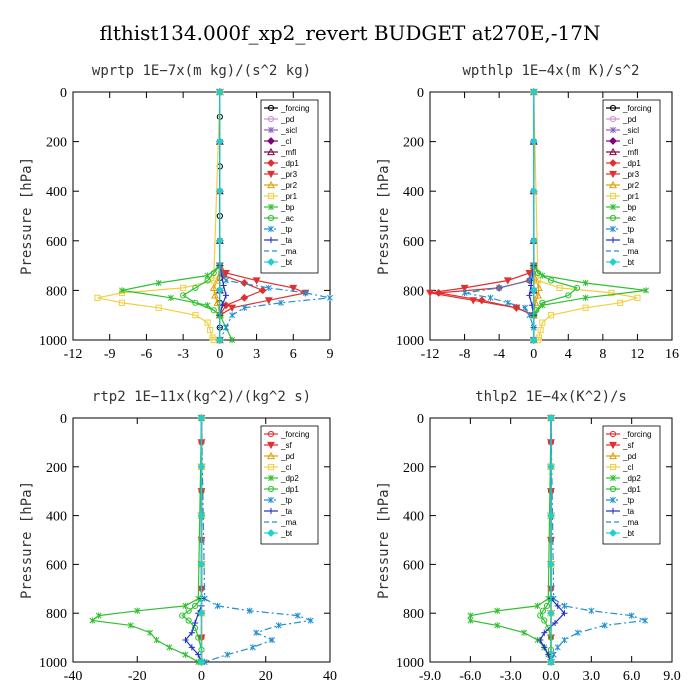  I want to click on x-tick-label: -20, so click(137, 676).